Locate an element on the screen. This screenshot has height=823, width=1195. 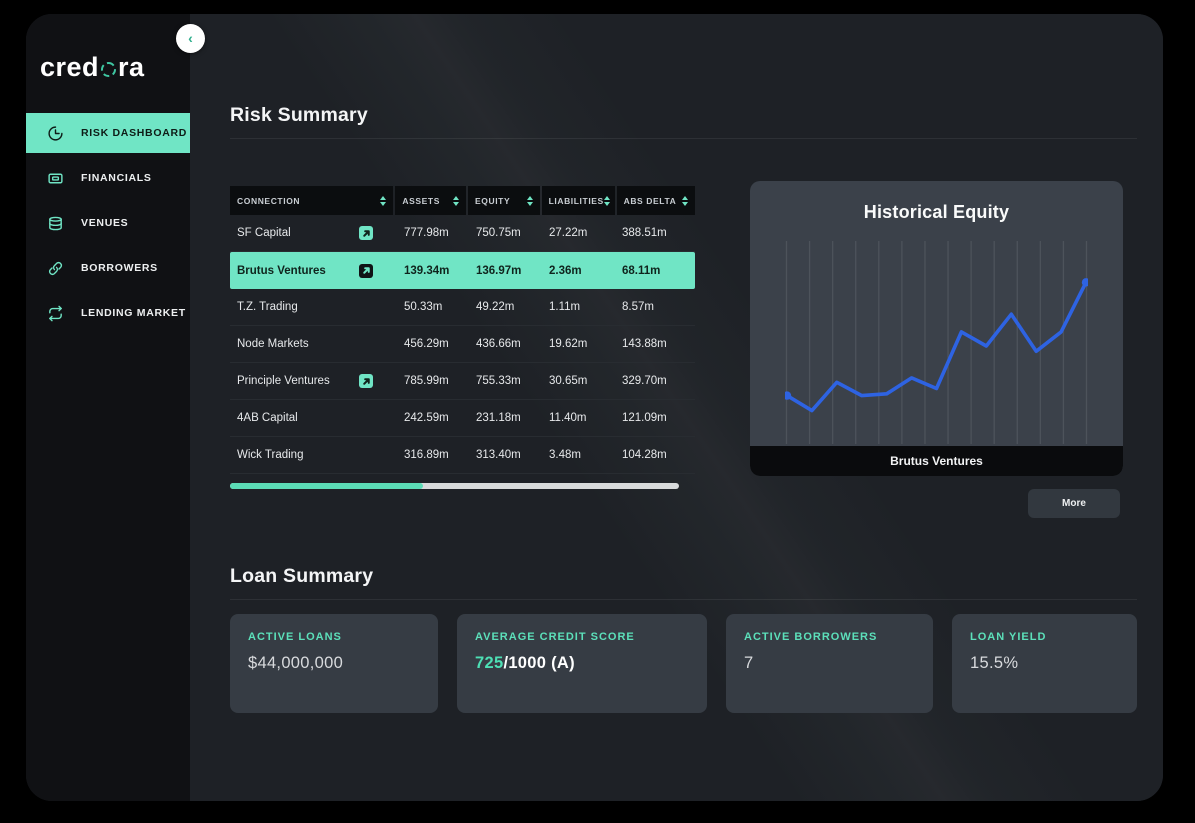
active-loans-card: ACTIVE LOANS $44,000,000 is located at coordinates (334, 663).